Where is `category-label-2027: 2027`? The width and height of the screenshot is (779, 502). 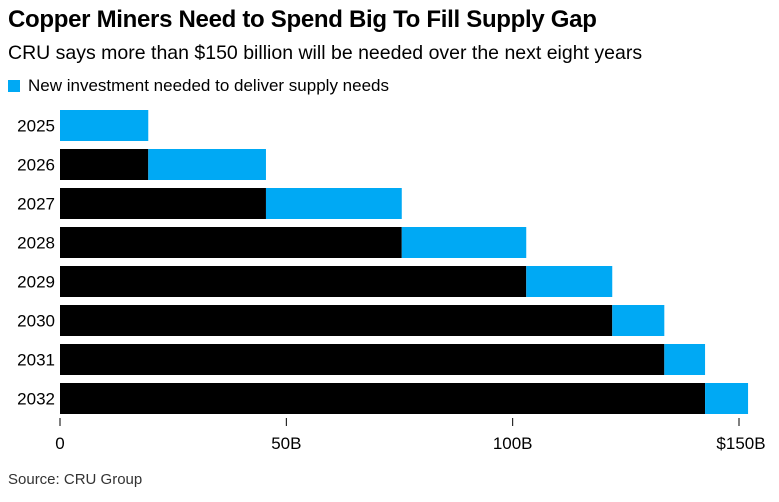
category-label-2027: 2027 is located at coordinates (36, 204).